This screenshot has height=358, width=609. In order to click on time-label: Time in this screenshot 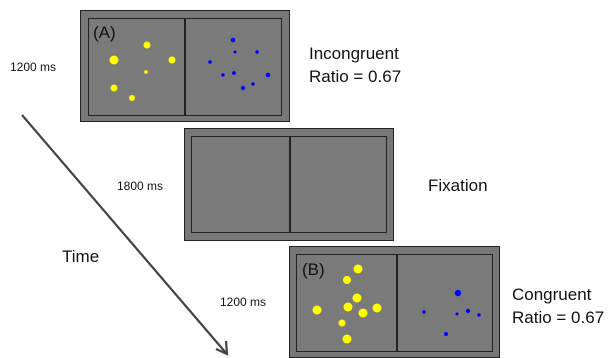, I will do `click(81, 256)`.